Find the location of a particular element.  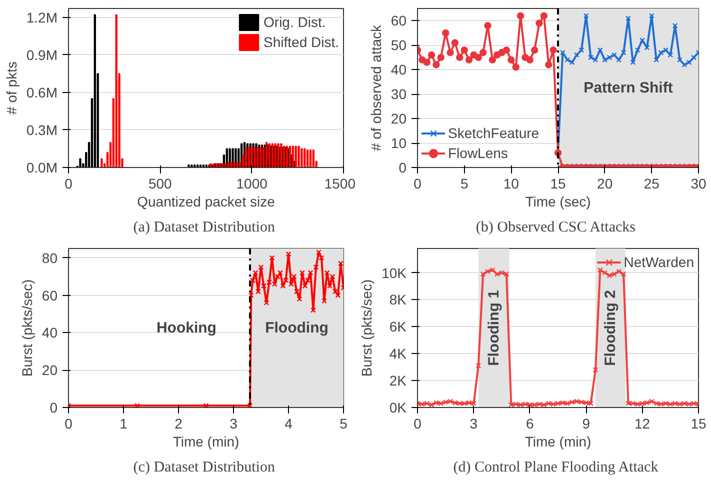

x-axis-title: Quantized packet size is located at coordinates (206, 202).